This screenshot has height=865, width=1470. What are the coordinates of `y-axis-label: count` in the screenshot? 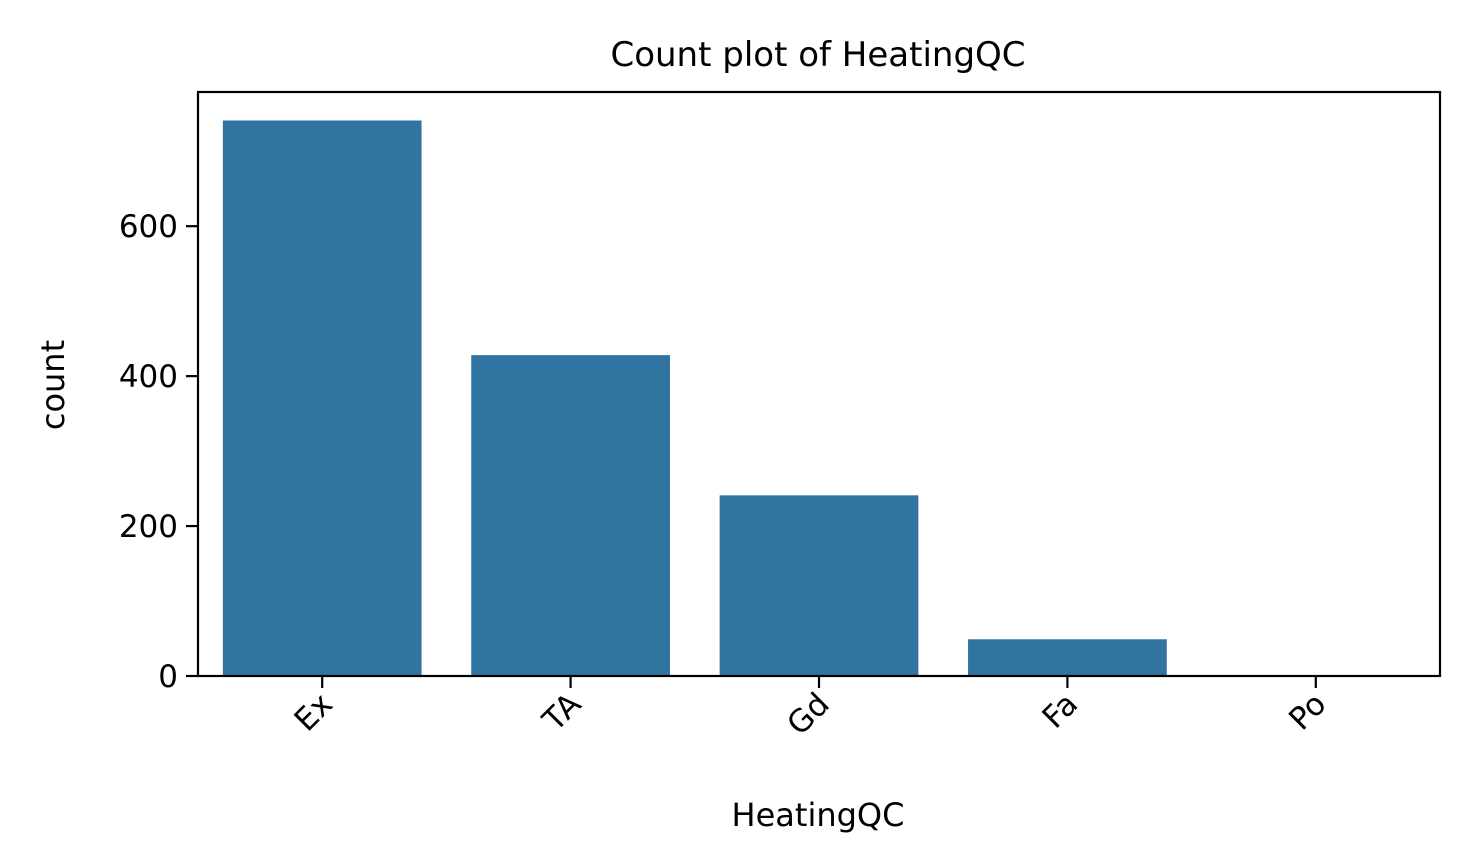 It's located at (53, 385).